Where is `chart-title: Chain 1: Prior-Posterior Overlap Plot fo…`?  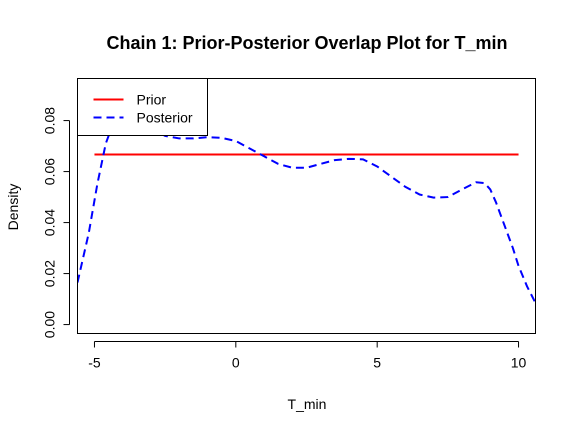
chart-title: Chain 1: Prior-Posterior Overlap Plot fo… is located at coordinates (306, 43).